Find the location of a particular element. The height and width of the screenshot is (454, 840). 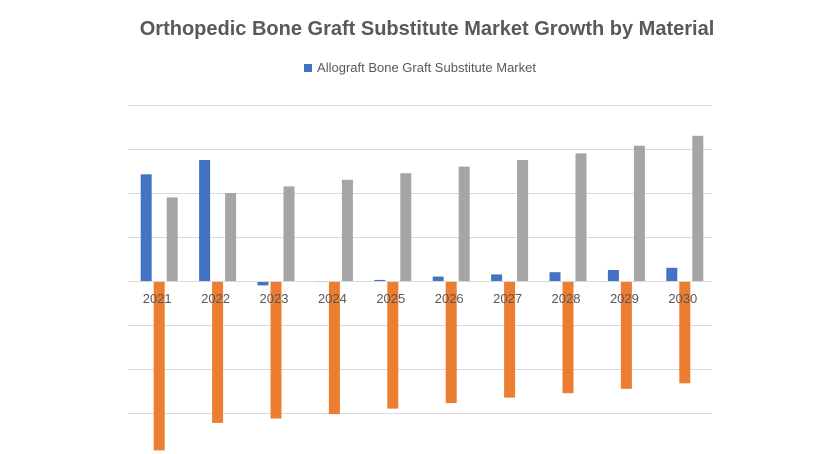

bar-series3-2030 is located at coordinates (698, 208).